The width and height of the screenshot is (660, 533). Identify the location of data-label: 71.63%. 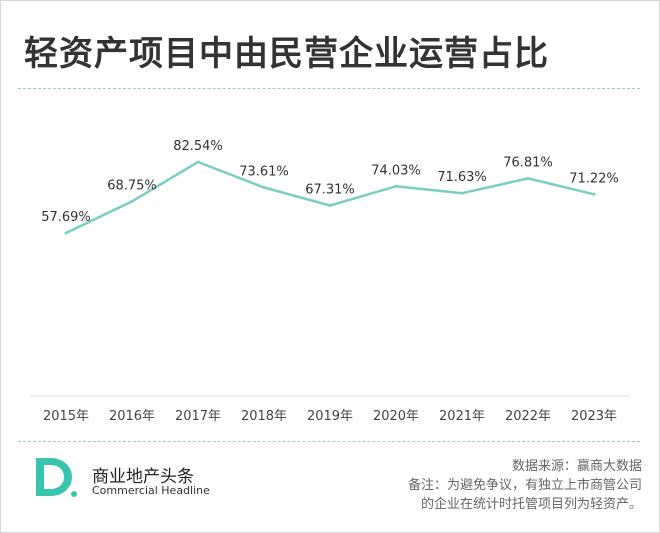
(462, 177).